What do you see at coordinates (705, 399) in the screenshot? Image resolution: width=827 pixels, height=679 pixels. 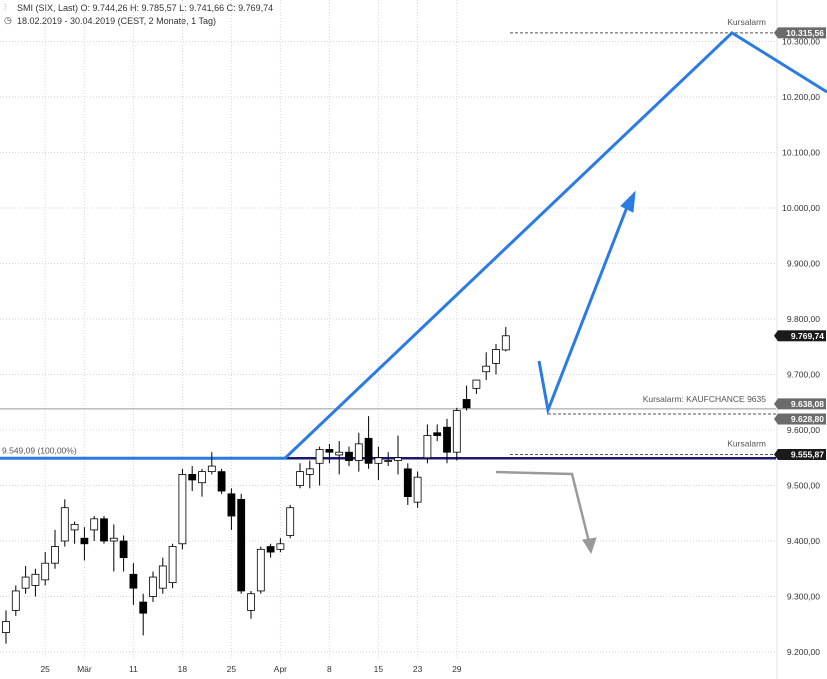 I see `alert-label: Kursalarm: KAUFCHANCE 9635` at bounding box center [705, 399].